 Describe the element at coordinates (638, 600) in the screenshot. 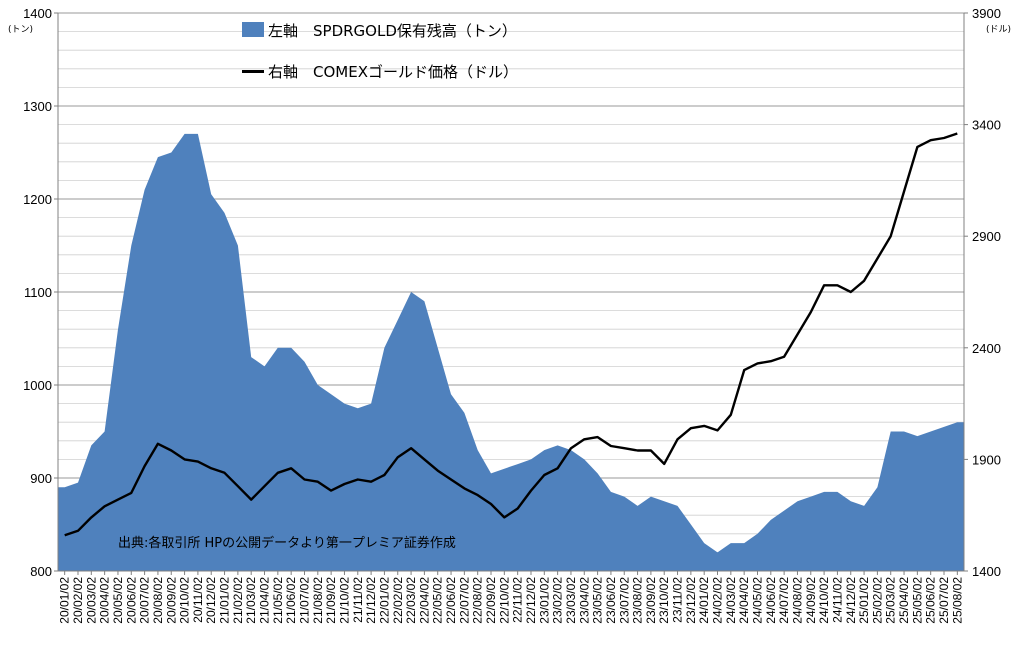

I see `x-tick-label: 23/08/02` at that location.